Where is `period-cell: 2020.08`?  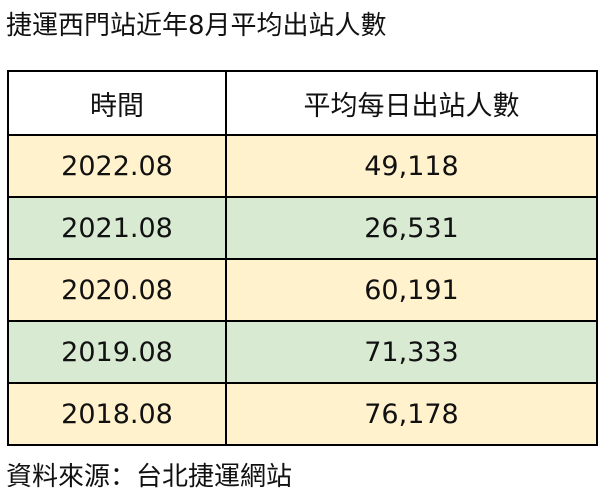 period-cell: 2020.08 is located at coordinates (117, 290).